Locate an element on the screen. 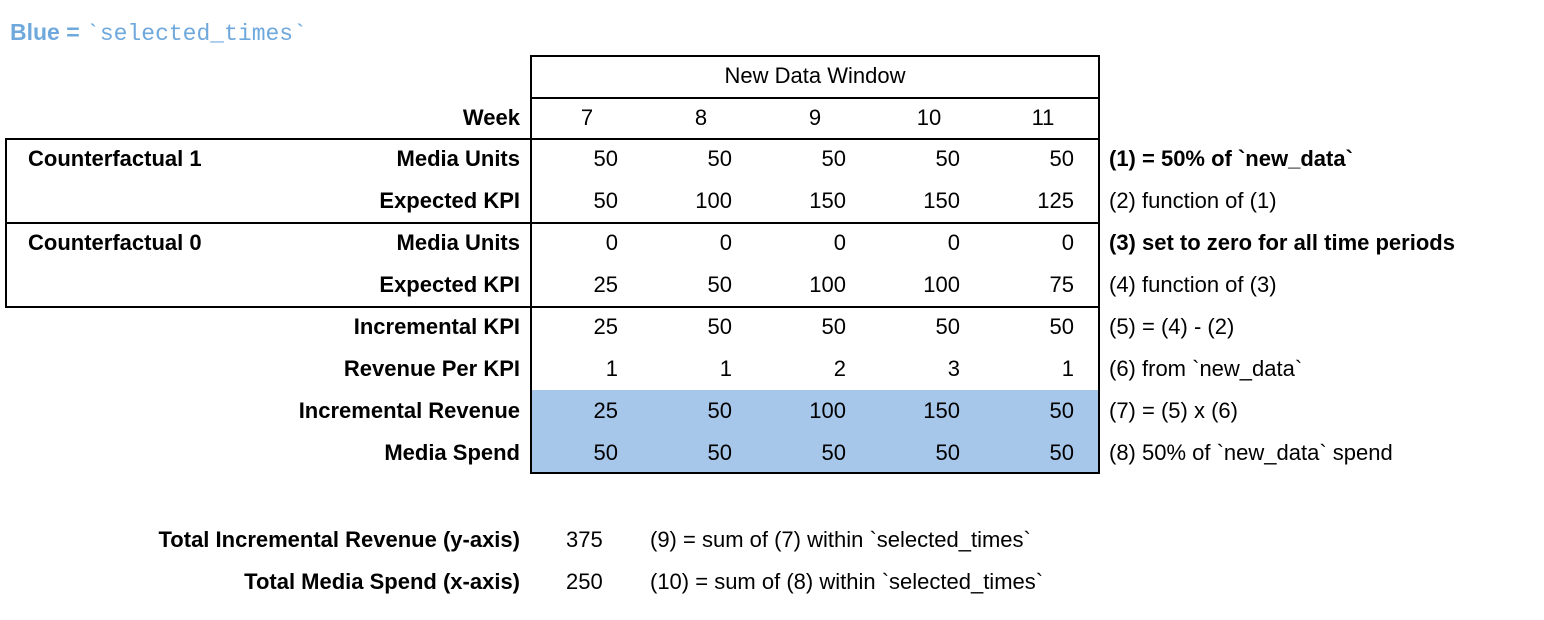  group-label-counterfactual-0: Counterfactual 0 is located at coordinates (115, 242).